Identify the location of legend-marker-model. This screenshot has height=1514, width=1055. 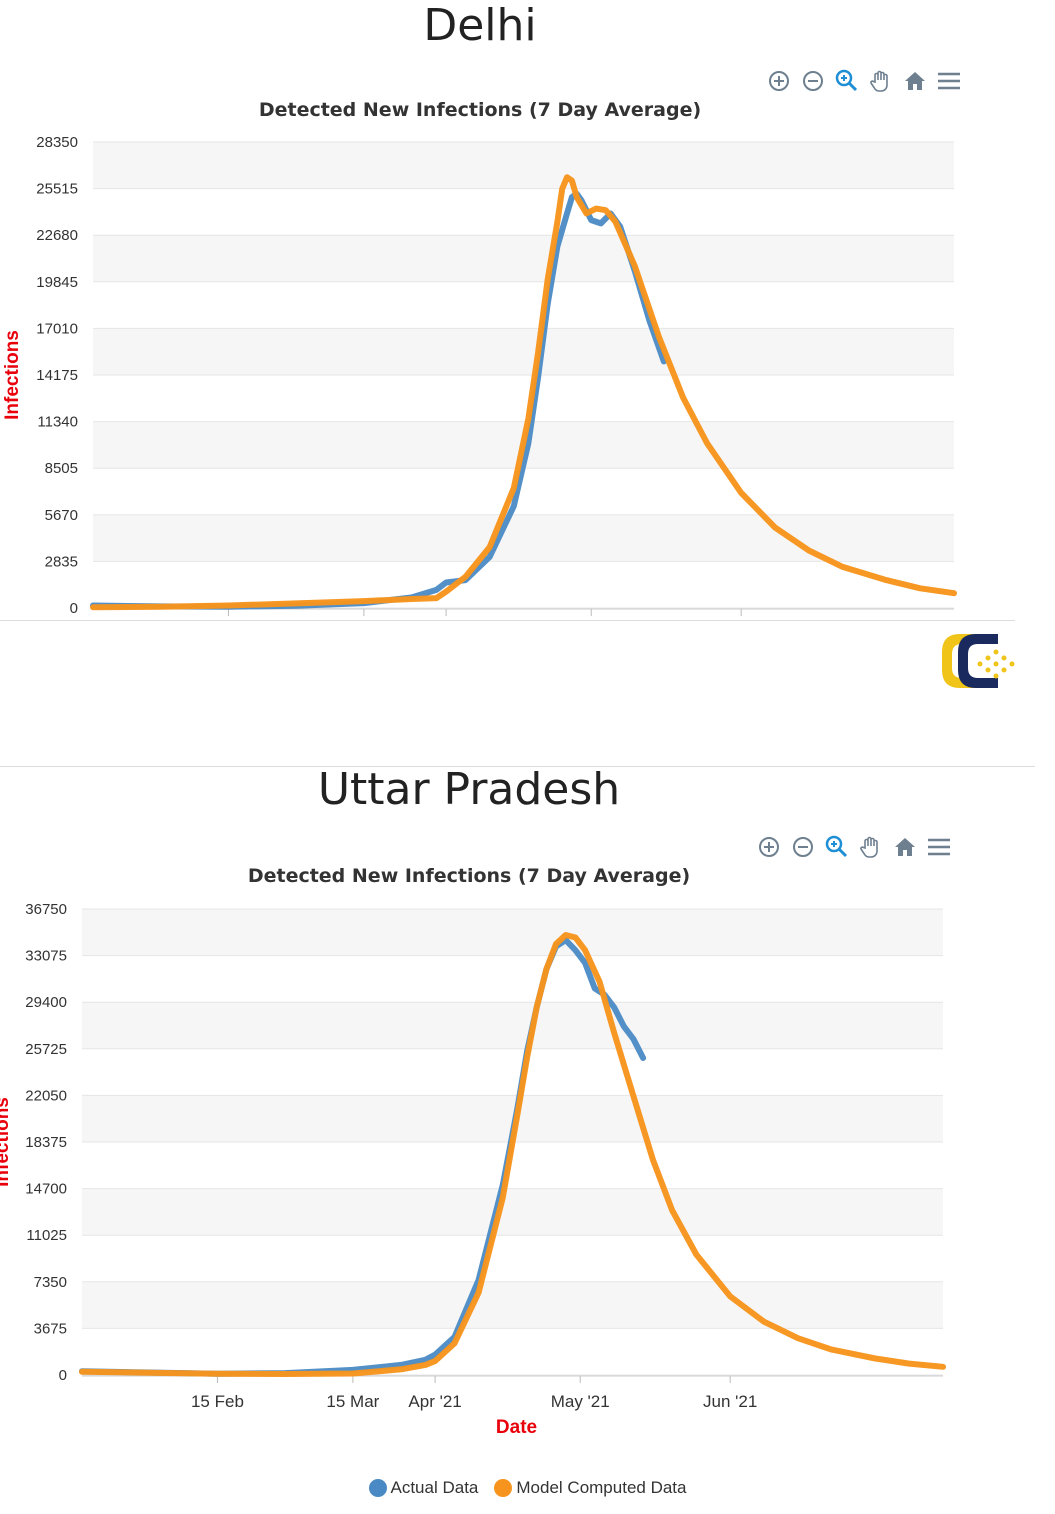
(503, 1488).